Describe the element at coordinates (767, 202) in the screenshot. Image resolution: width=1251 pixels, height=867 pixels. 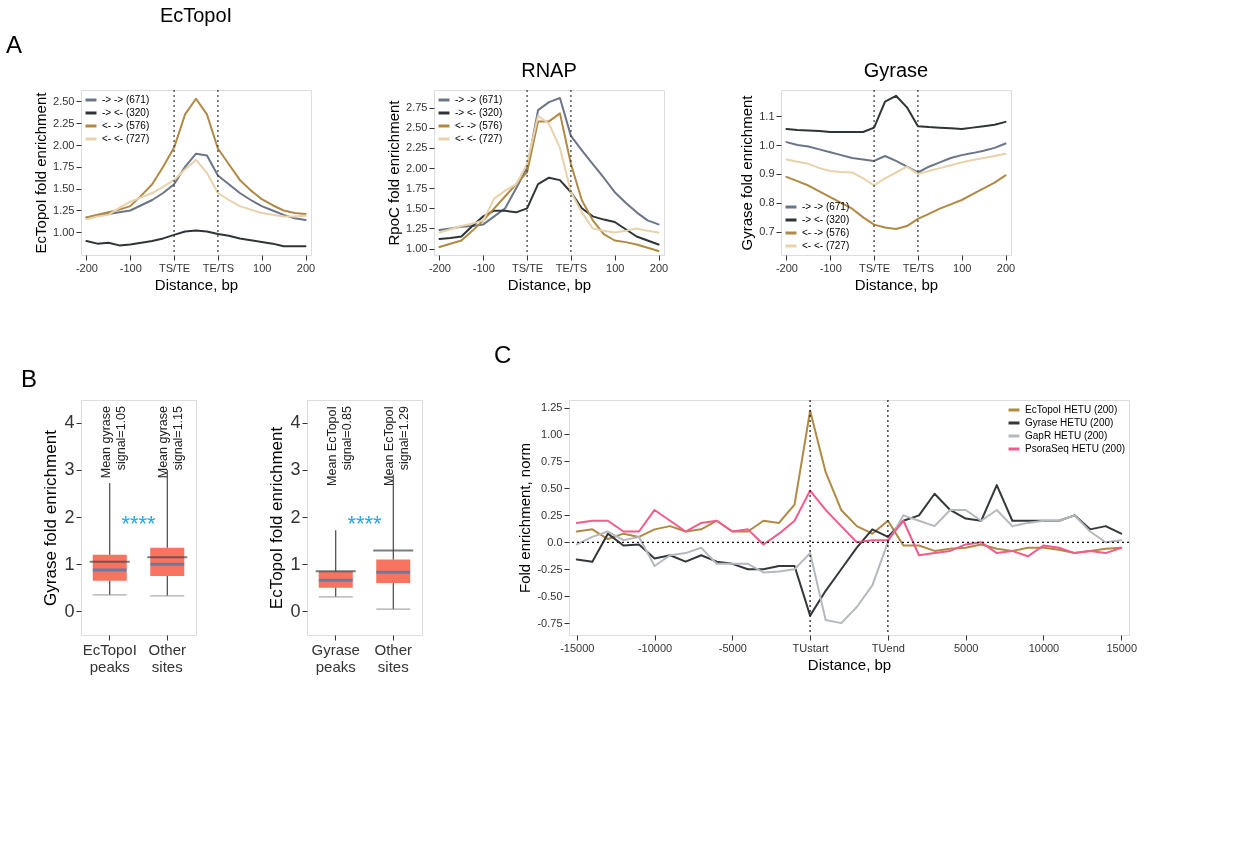
I see `y-tick-label: 0.8` at that location.